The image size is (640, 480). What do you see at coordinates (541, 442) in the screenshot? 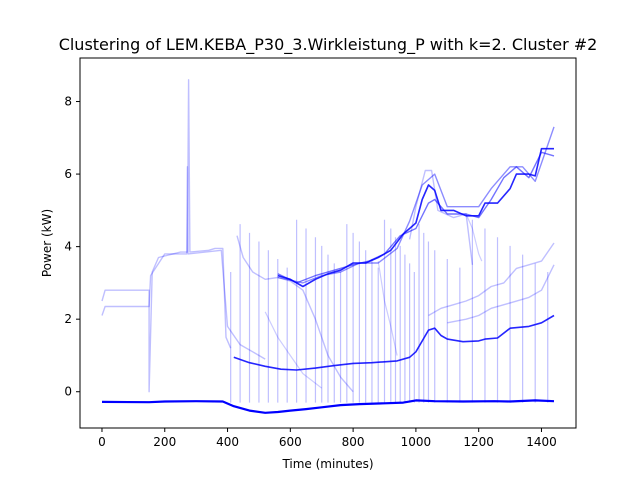
I see `x-tick-label: 1400` at bounding box center [541, 442].